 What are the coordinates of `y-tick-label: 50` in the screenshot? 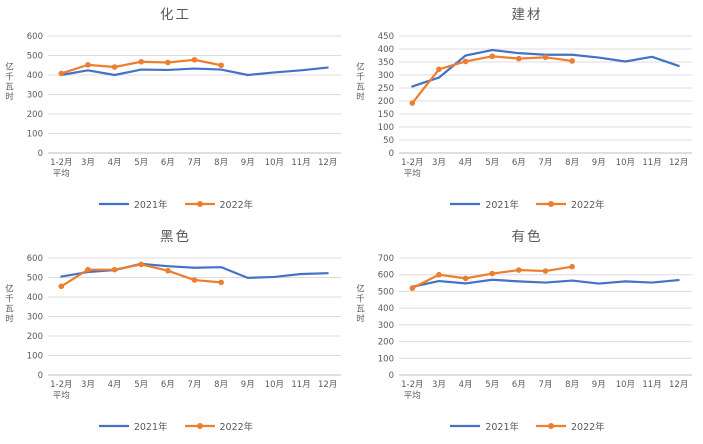 It's located at (388, 141).